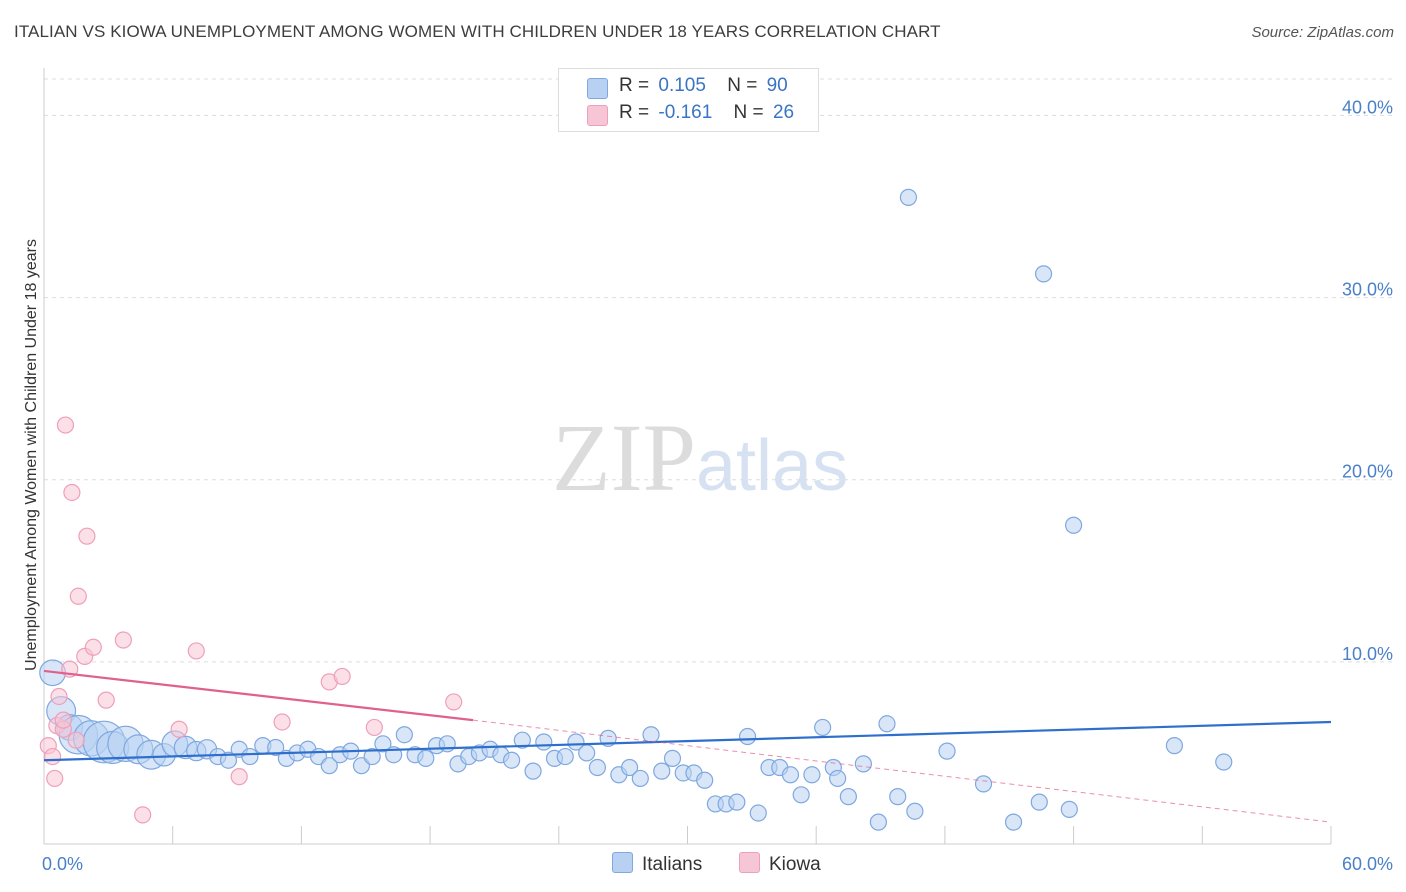 Image resolution: width=1406 pixels, height=892 pixels. Describe the element at coordinates (62, 864) in the screenshot. I see `x-tick-label: 0.0%` at that location.